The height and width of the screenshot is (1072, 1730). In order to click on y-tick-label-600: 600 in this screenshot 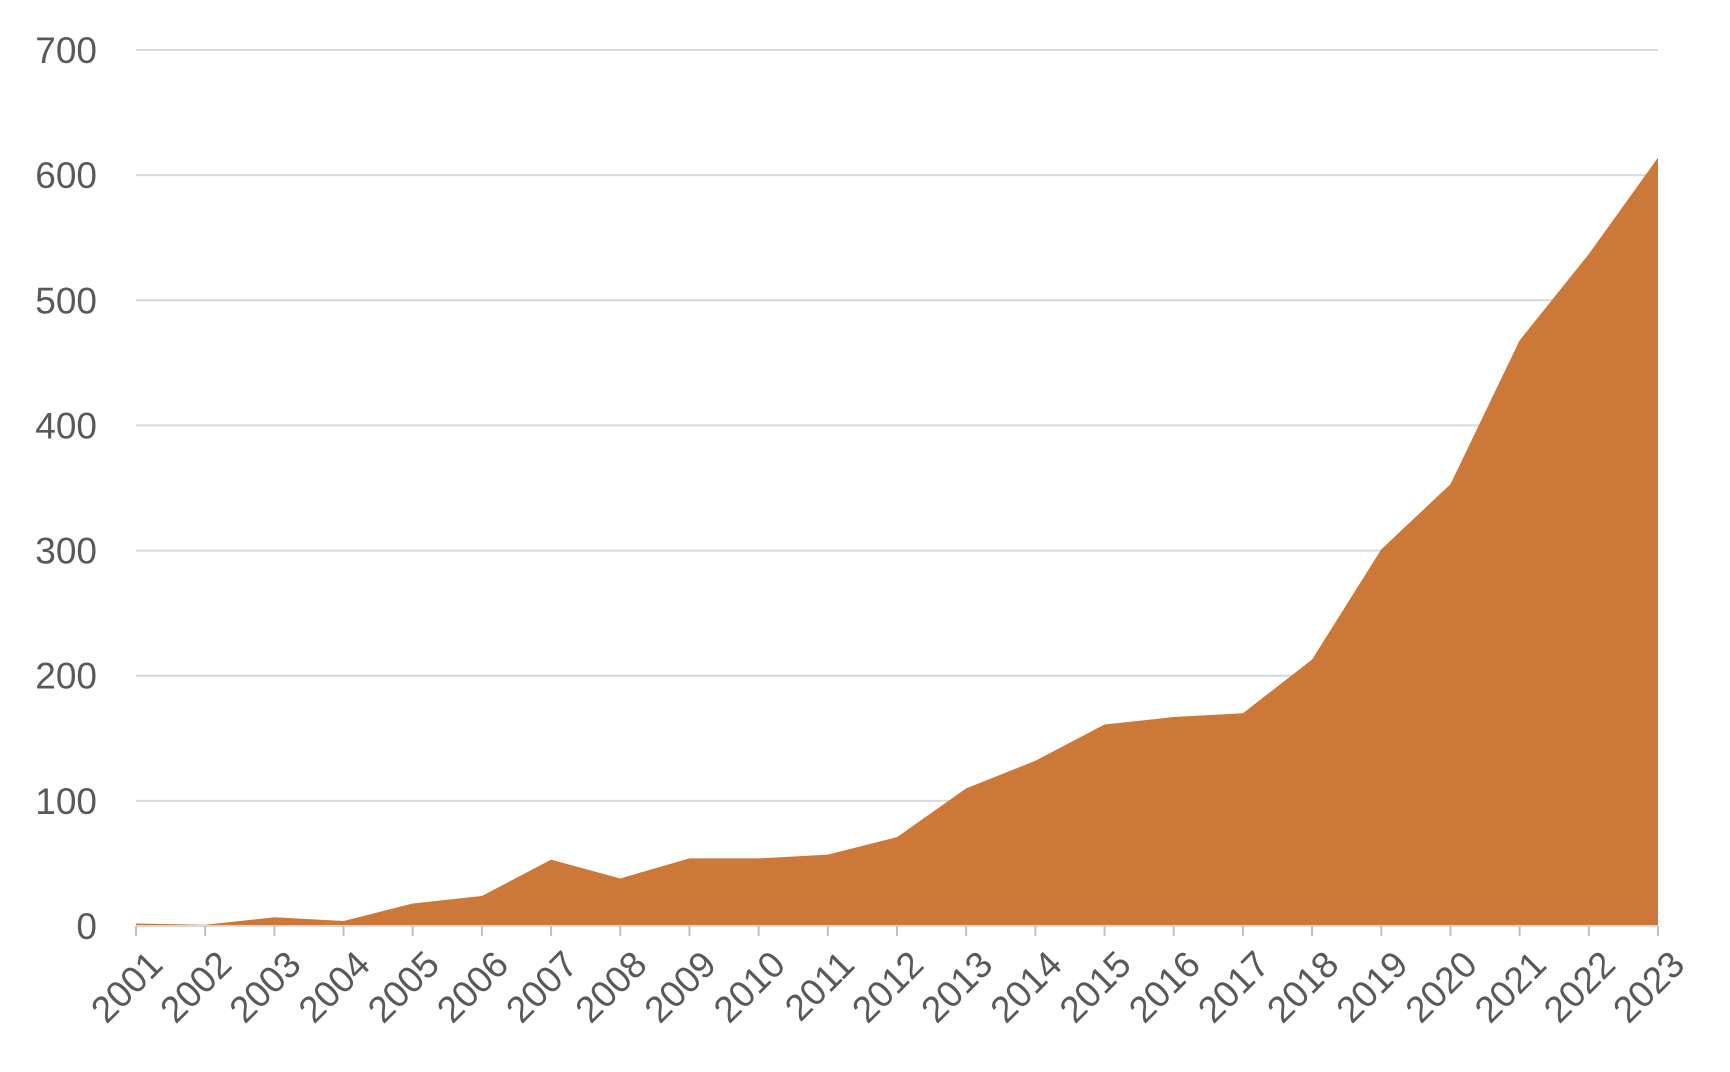, I will do `click(66, 175)`.